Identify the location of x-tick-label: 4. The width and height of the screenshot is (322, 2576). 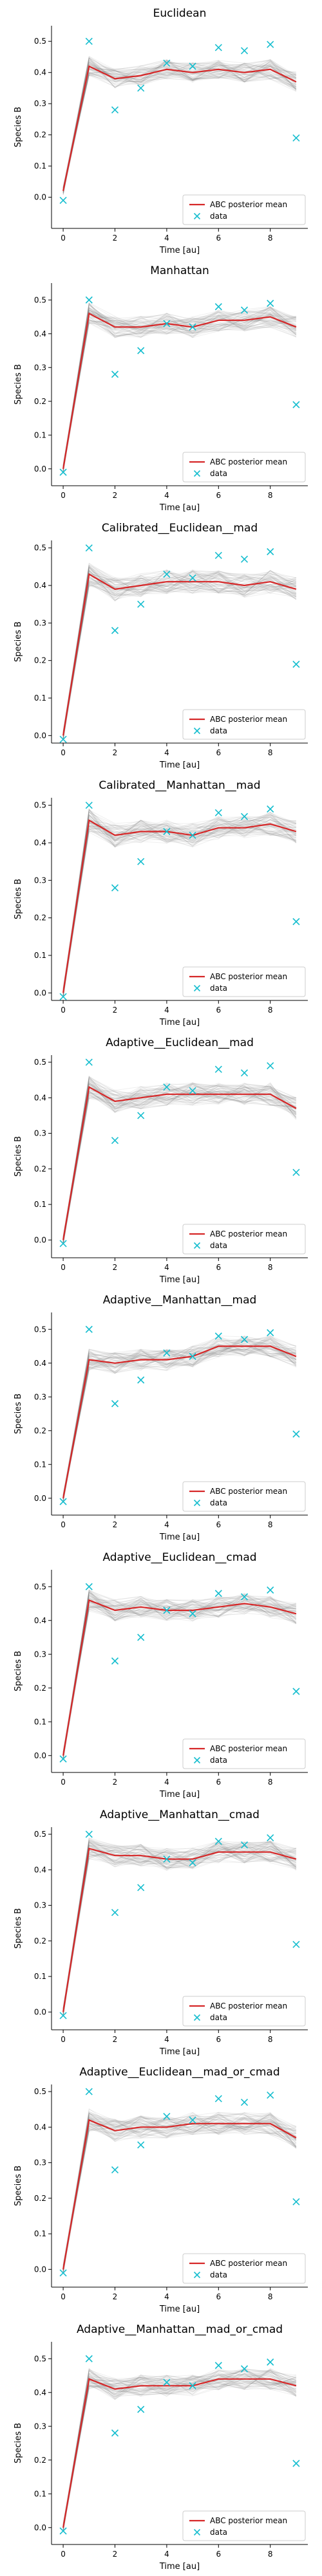
(167, 2296).